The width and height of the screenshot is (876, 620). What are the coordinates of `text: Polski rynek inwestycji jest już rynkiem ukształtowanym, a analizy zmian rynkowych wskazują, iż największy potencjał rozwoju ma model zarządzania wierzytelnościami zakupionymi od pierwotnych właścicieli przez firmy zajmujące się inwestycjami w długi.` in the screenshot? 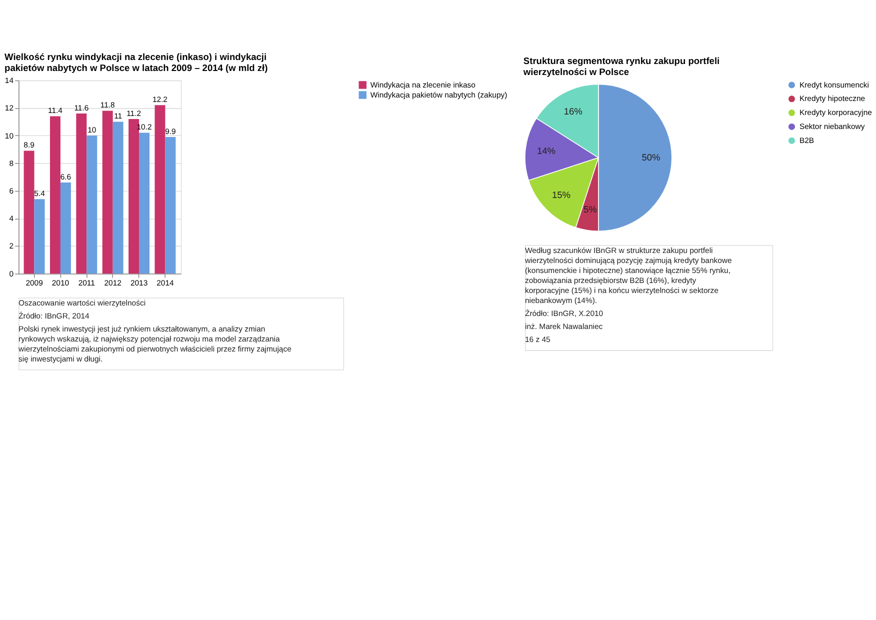 It's located at (155, 344).